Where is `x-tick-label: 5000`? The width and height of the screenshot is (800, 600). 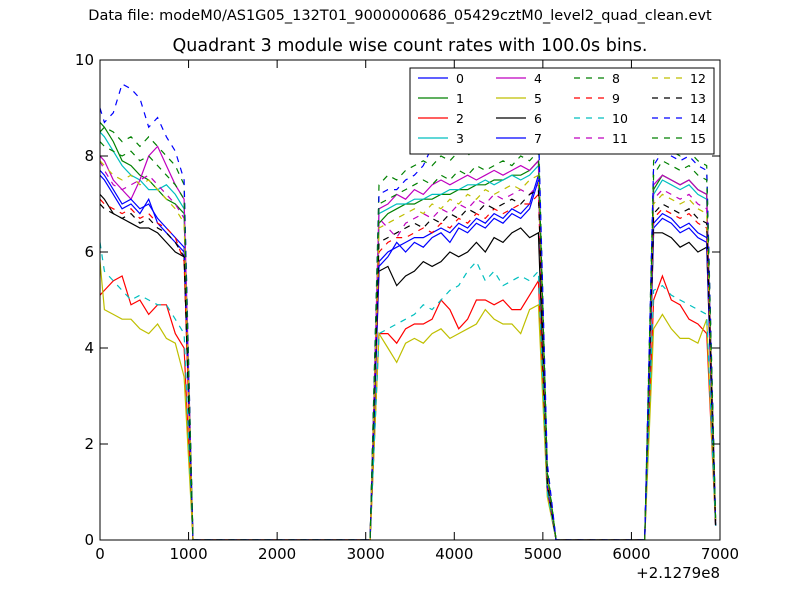 x-tick-label: 5000 is located at coordinates (543, 554).